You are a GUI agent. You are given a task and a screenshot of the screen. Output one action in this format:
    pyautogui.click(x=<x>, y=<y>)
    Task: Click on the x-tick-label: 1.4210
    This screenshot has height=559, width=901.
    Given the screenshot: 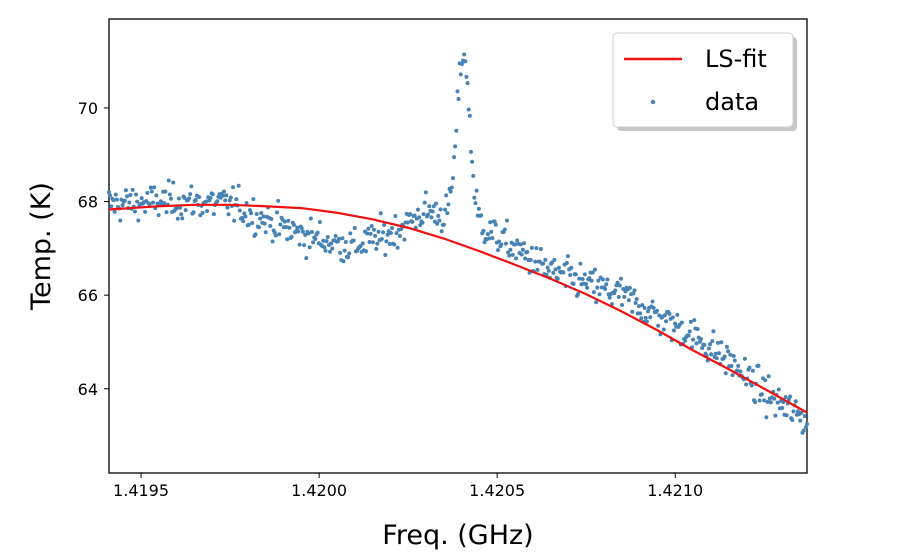 What is the action you would take?
    pyautogui.click(x=675, y=490)
    